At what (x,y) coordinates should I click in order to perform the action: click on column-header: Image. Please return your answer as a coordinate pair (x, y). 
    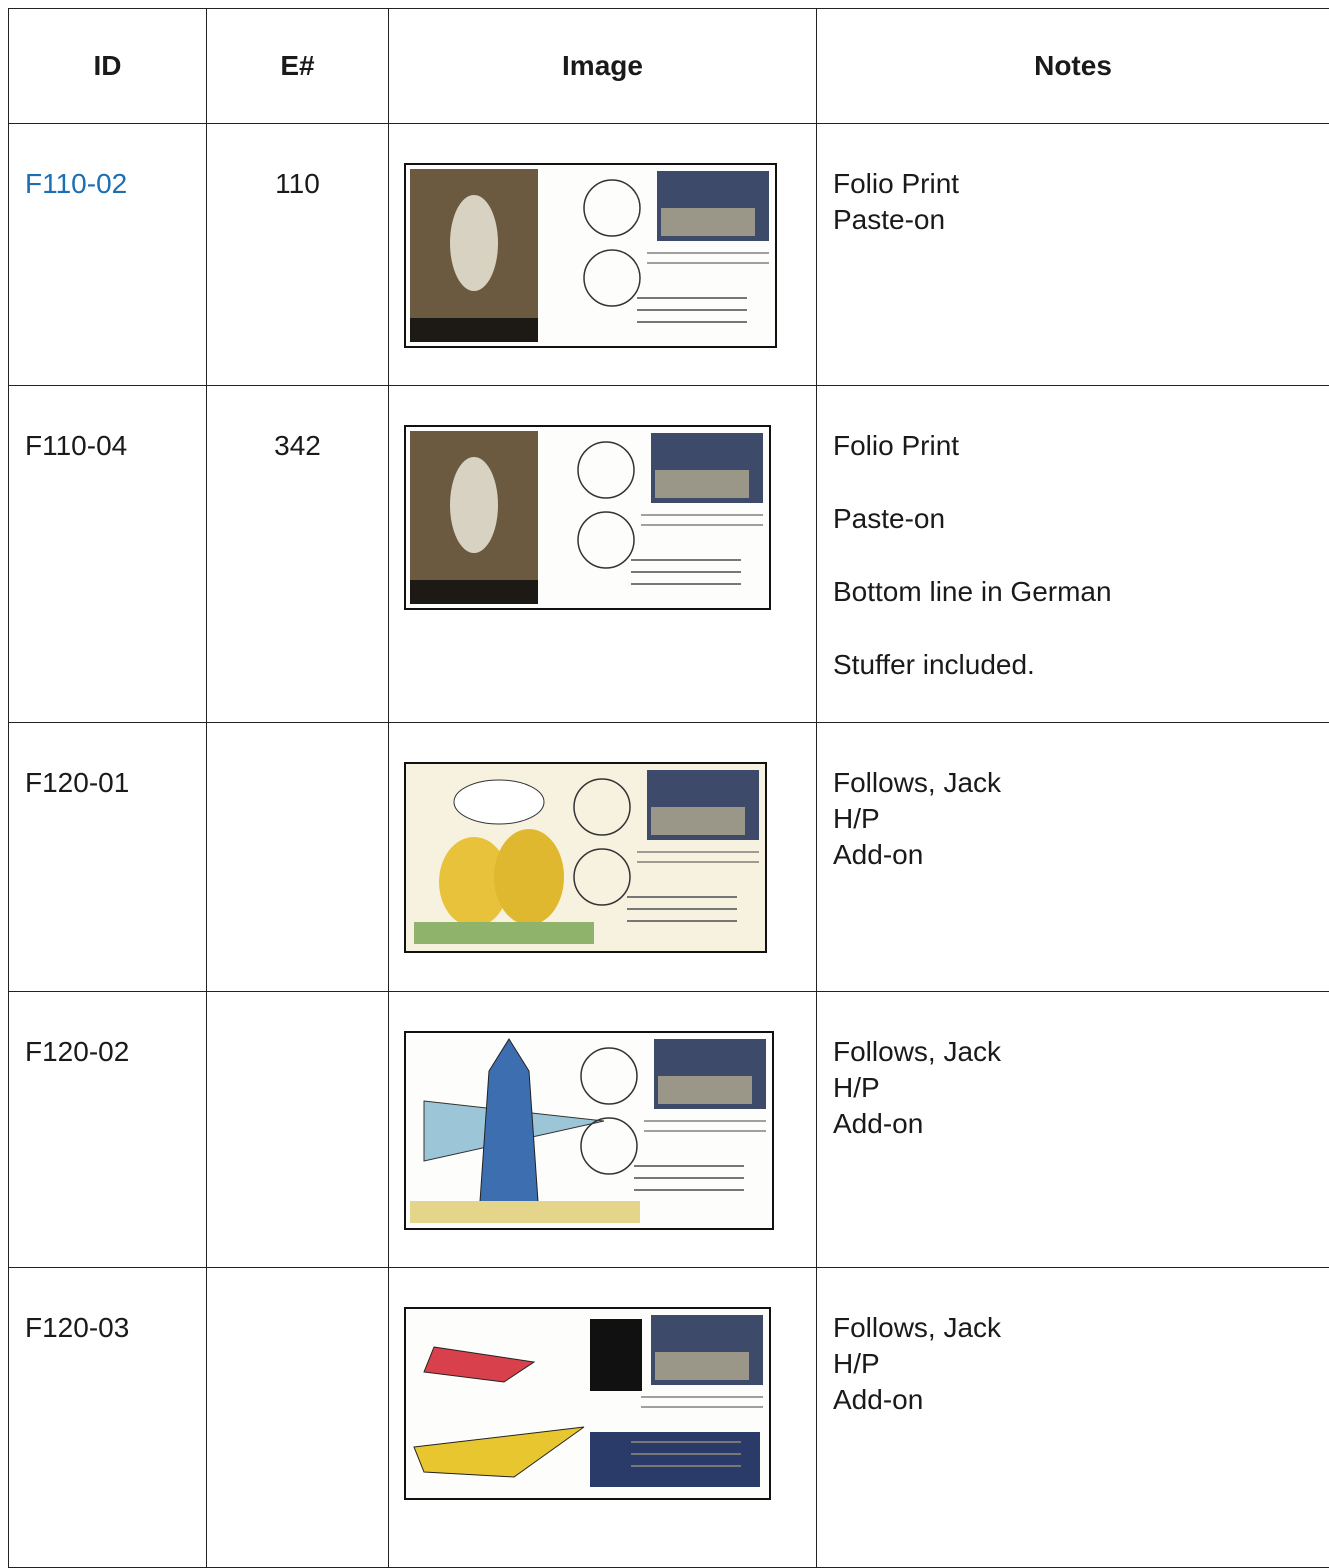
    Looking at the image, I should click on (603, 66).